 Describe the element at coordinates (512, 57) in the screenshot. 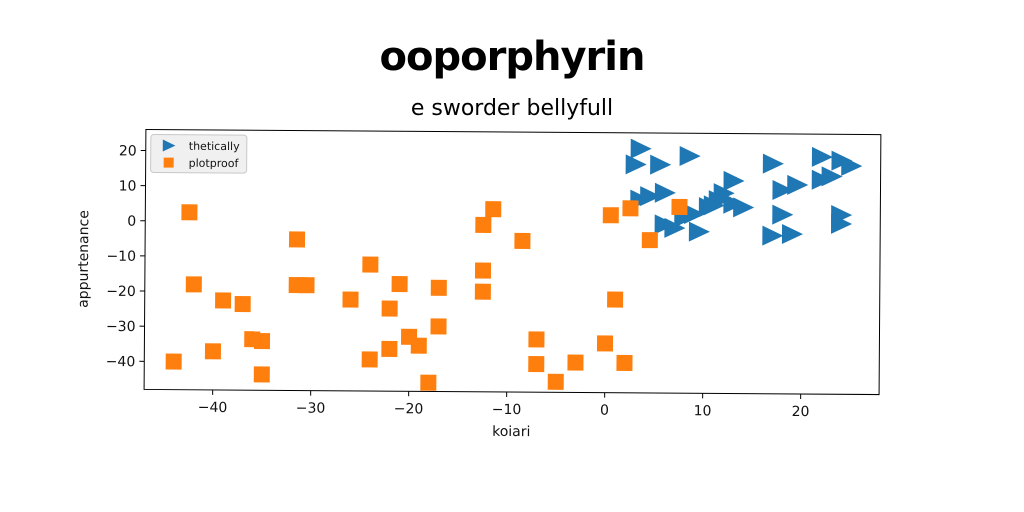

I see `chart-title: ooporphyrin` at that location.